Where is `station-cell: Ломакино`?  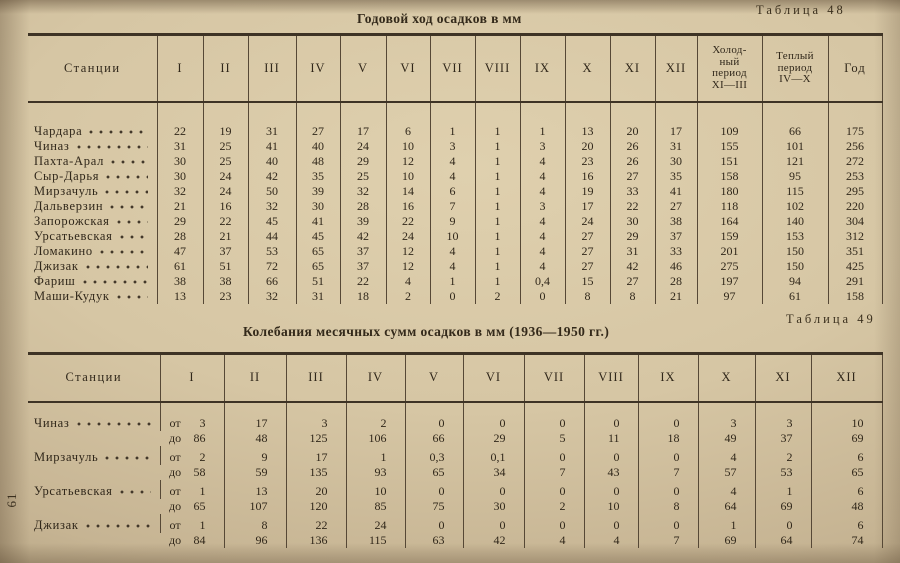
station-cell: Ломакино is located at coordinates (92, 251).